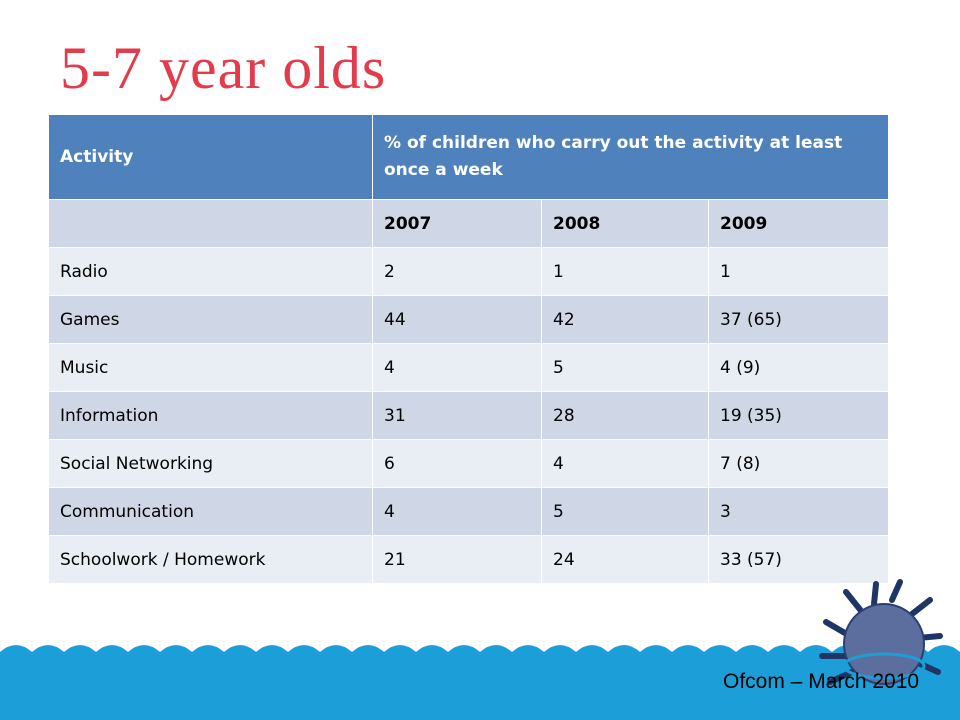 The image size is (960, 720). I want to click on value-cell: 33 (57), so click(798, 559).